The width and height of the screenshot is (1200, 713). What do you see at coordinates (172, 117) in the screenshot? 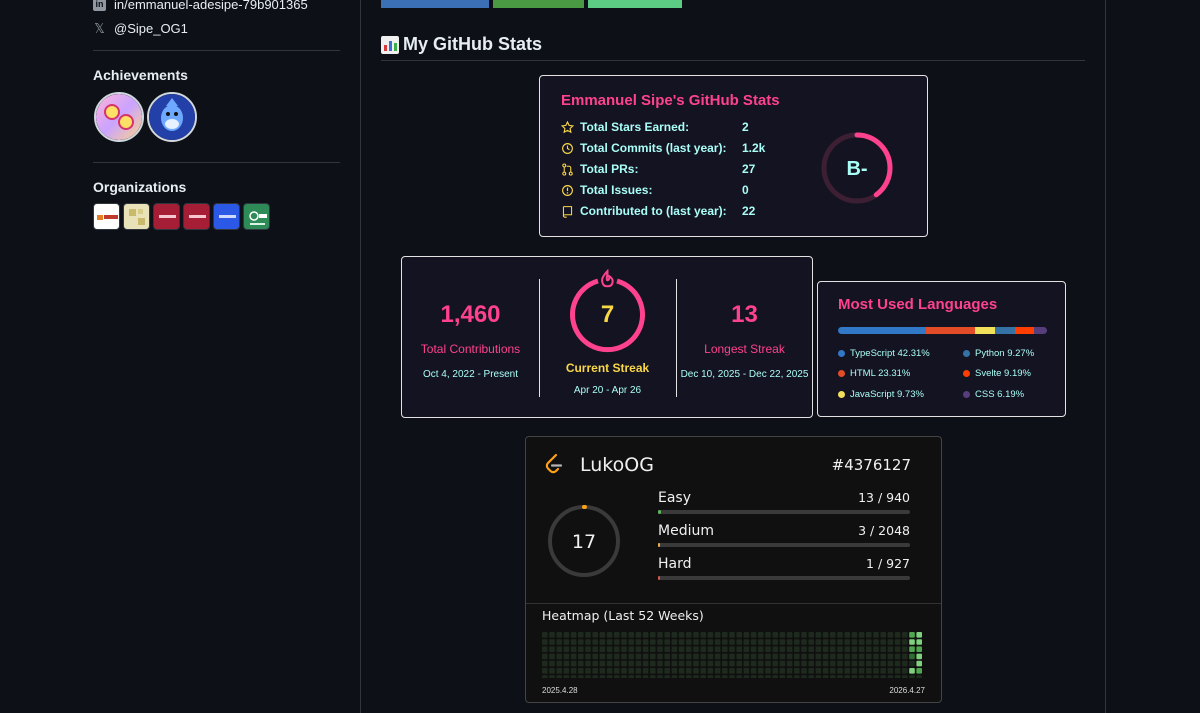
I see `achievement-badge-pull-shark` at bounding box center [172, 117].